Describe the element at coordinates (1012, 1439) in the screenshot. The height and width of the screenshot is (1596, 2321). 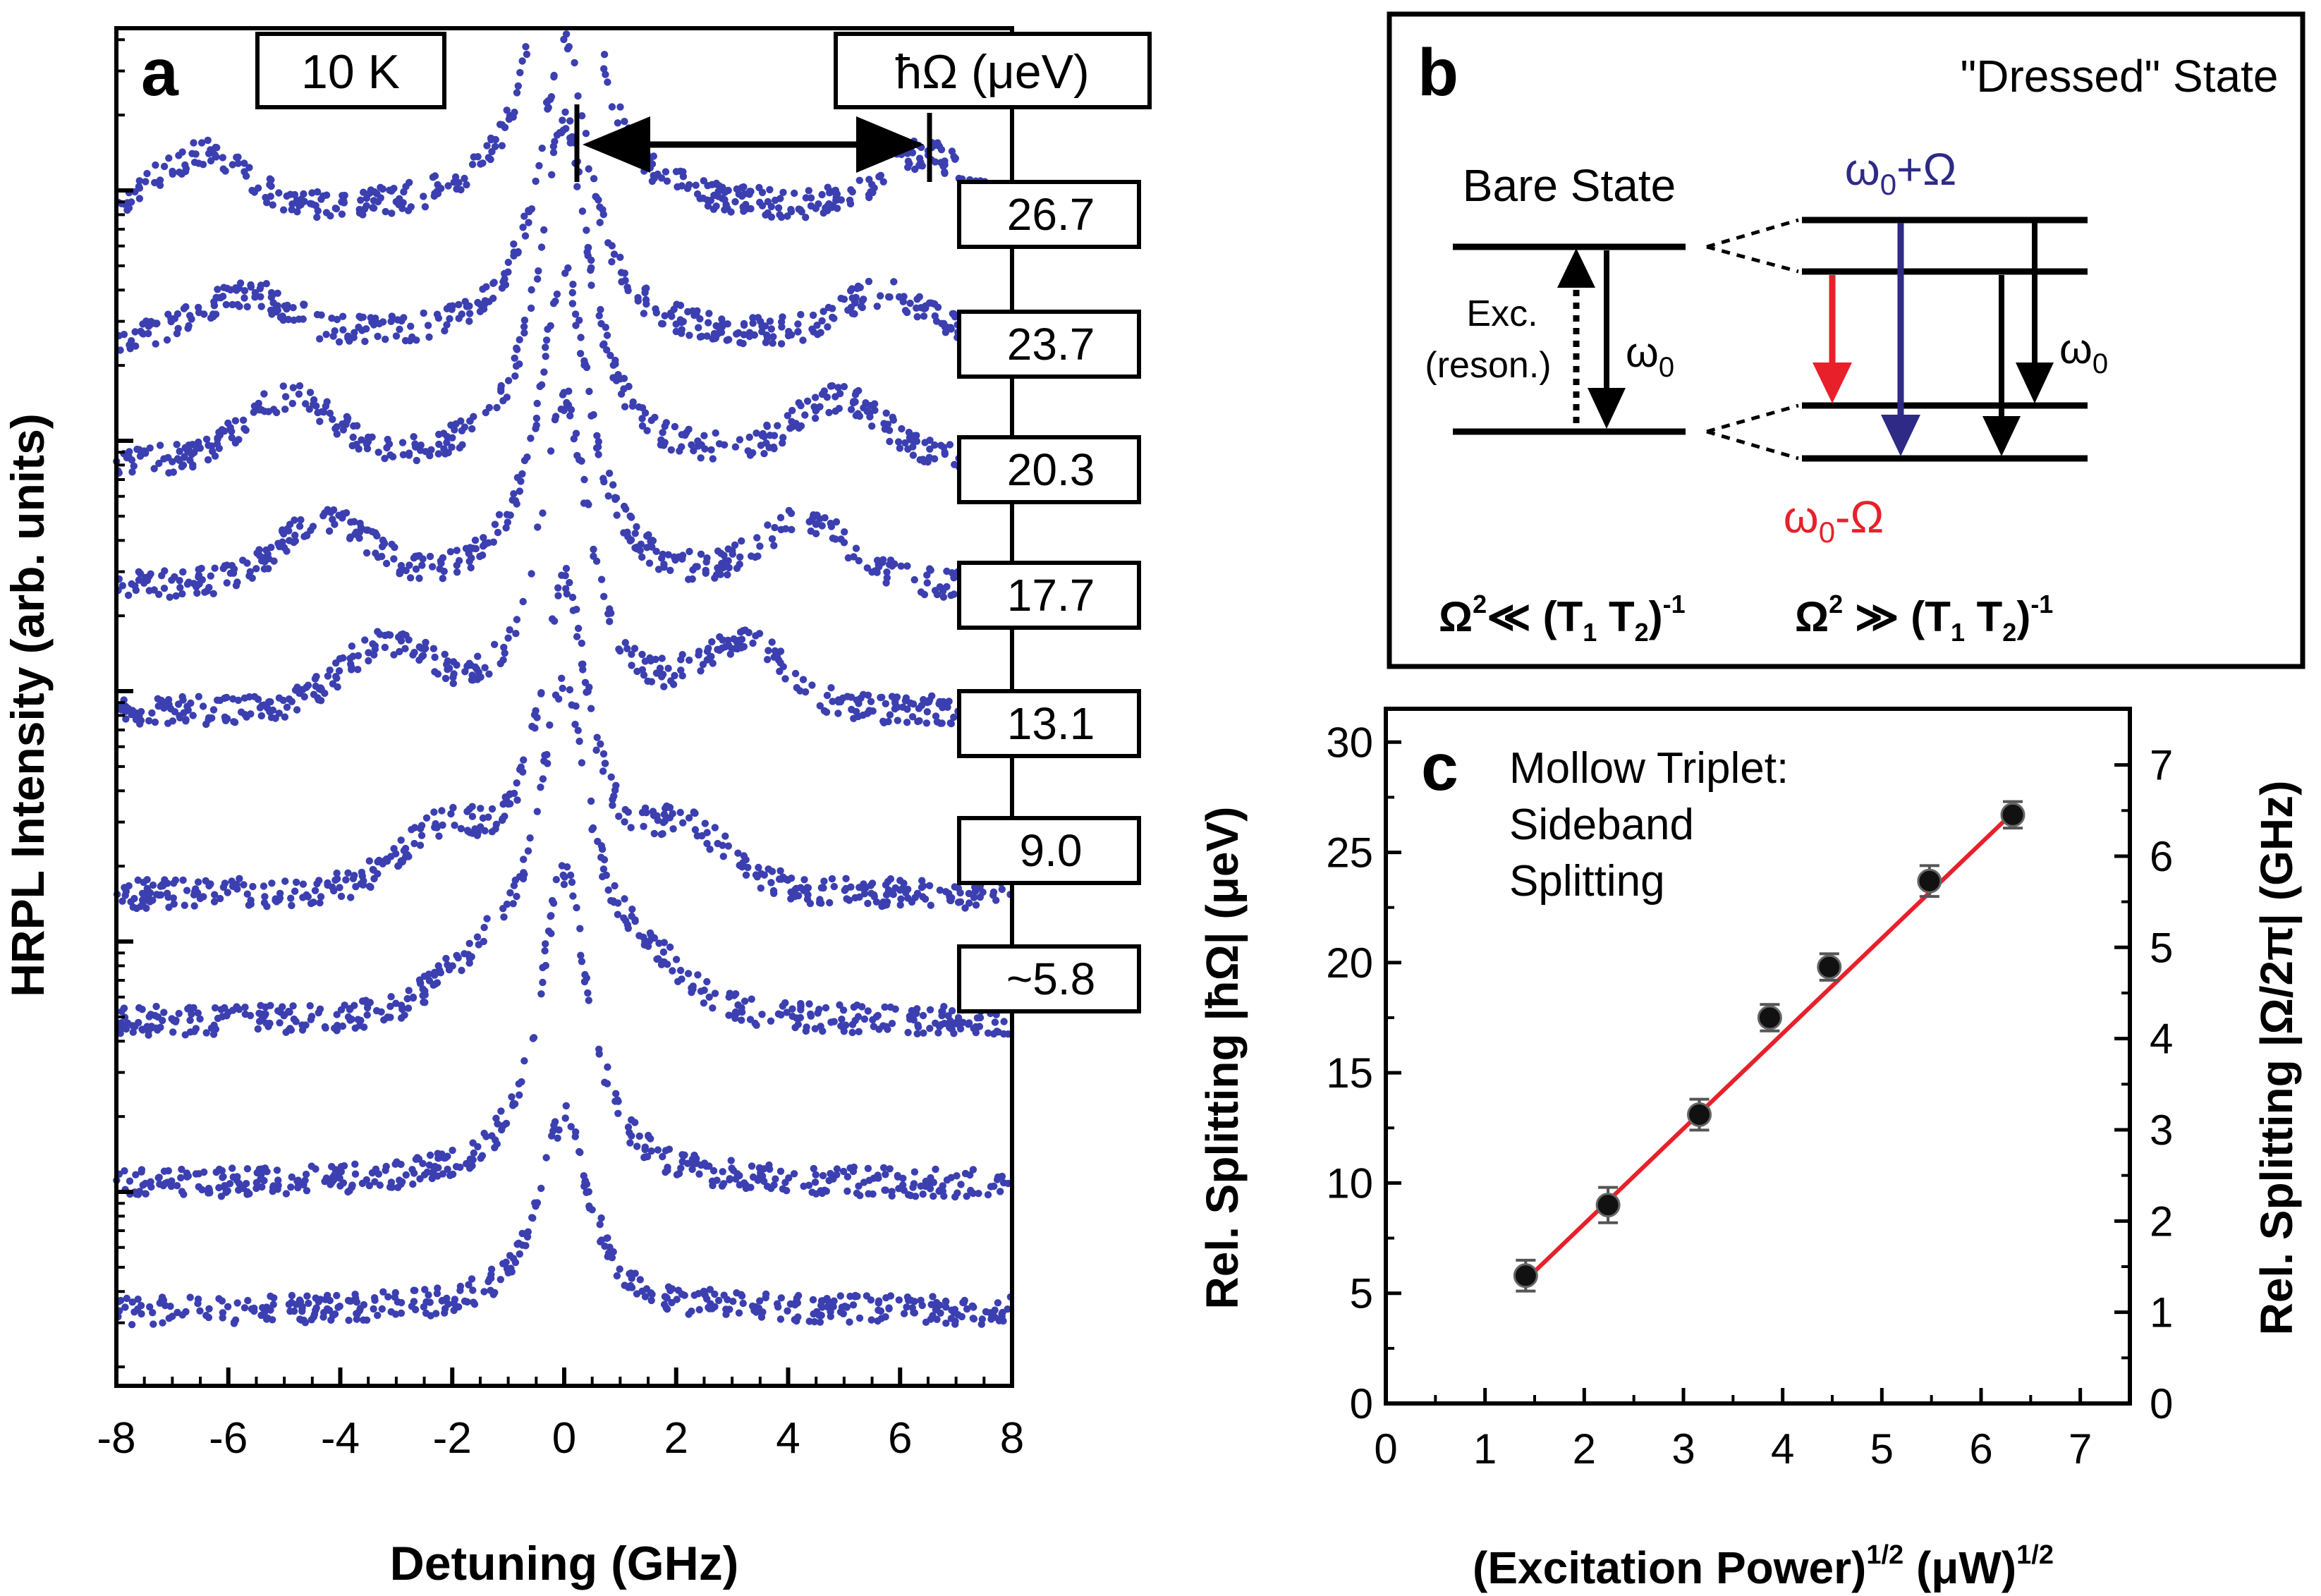
I see `x-tick-label: 8` at that location.